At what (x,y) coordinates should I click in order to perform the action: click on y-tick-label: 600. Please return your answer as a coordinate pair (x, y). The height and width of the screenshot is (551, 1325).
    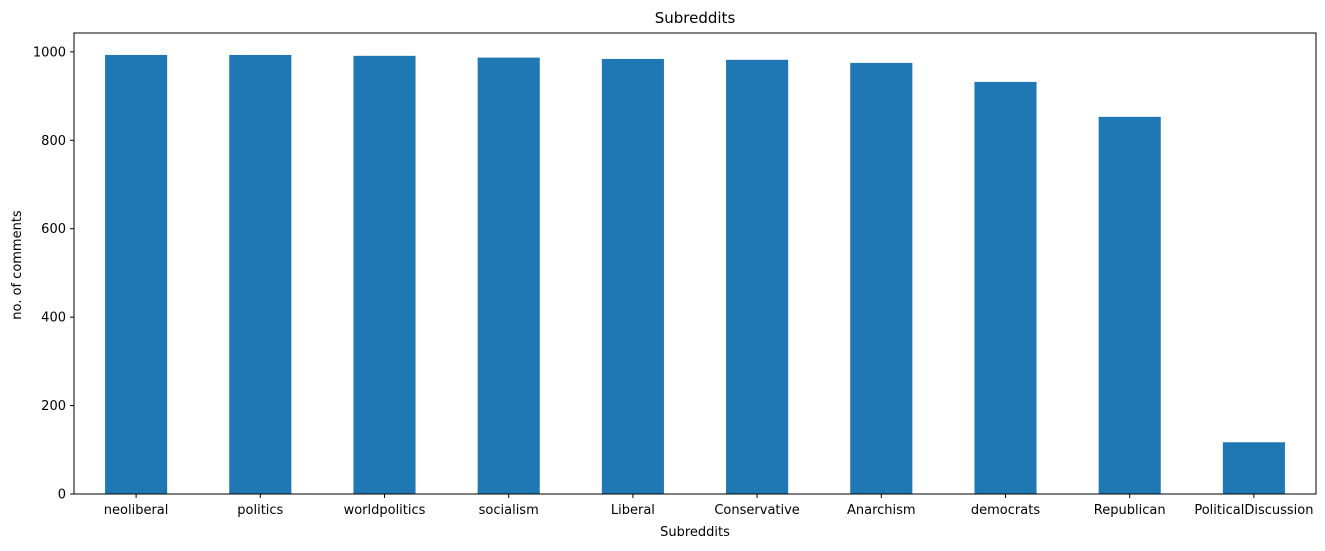
    Looking at the image, I should click on (53, 229).